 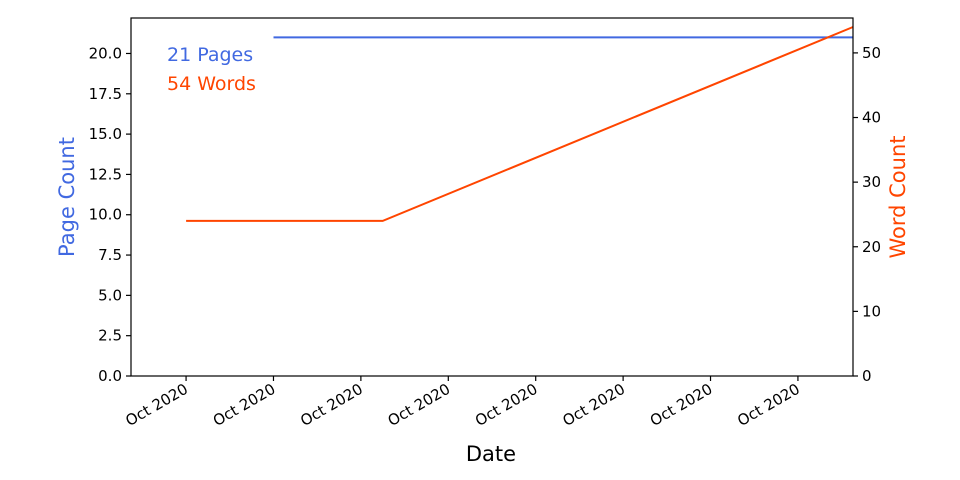 What do you see at coordinates (110, 376) in the screenshot?
I see `left-y-tick-label: 0.0` at bounding box center [110, 376].